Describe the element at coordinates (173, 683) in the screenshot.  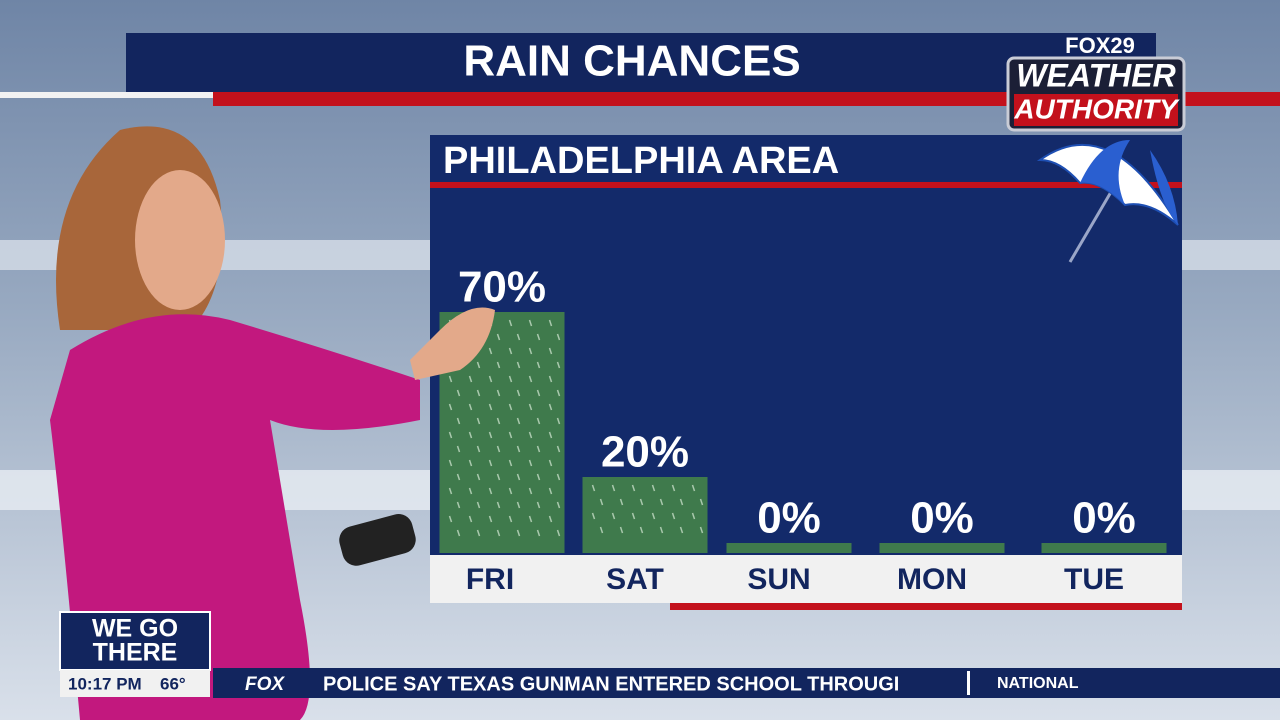
I see `temperature: 66°` at that location.